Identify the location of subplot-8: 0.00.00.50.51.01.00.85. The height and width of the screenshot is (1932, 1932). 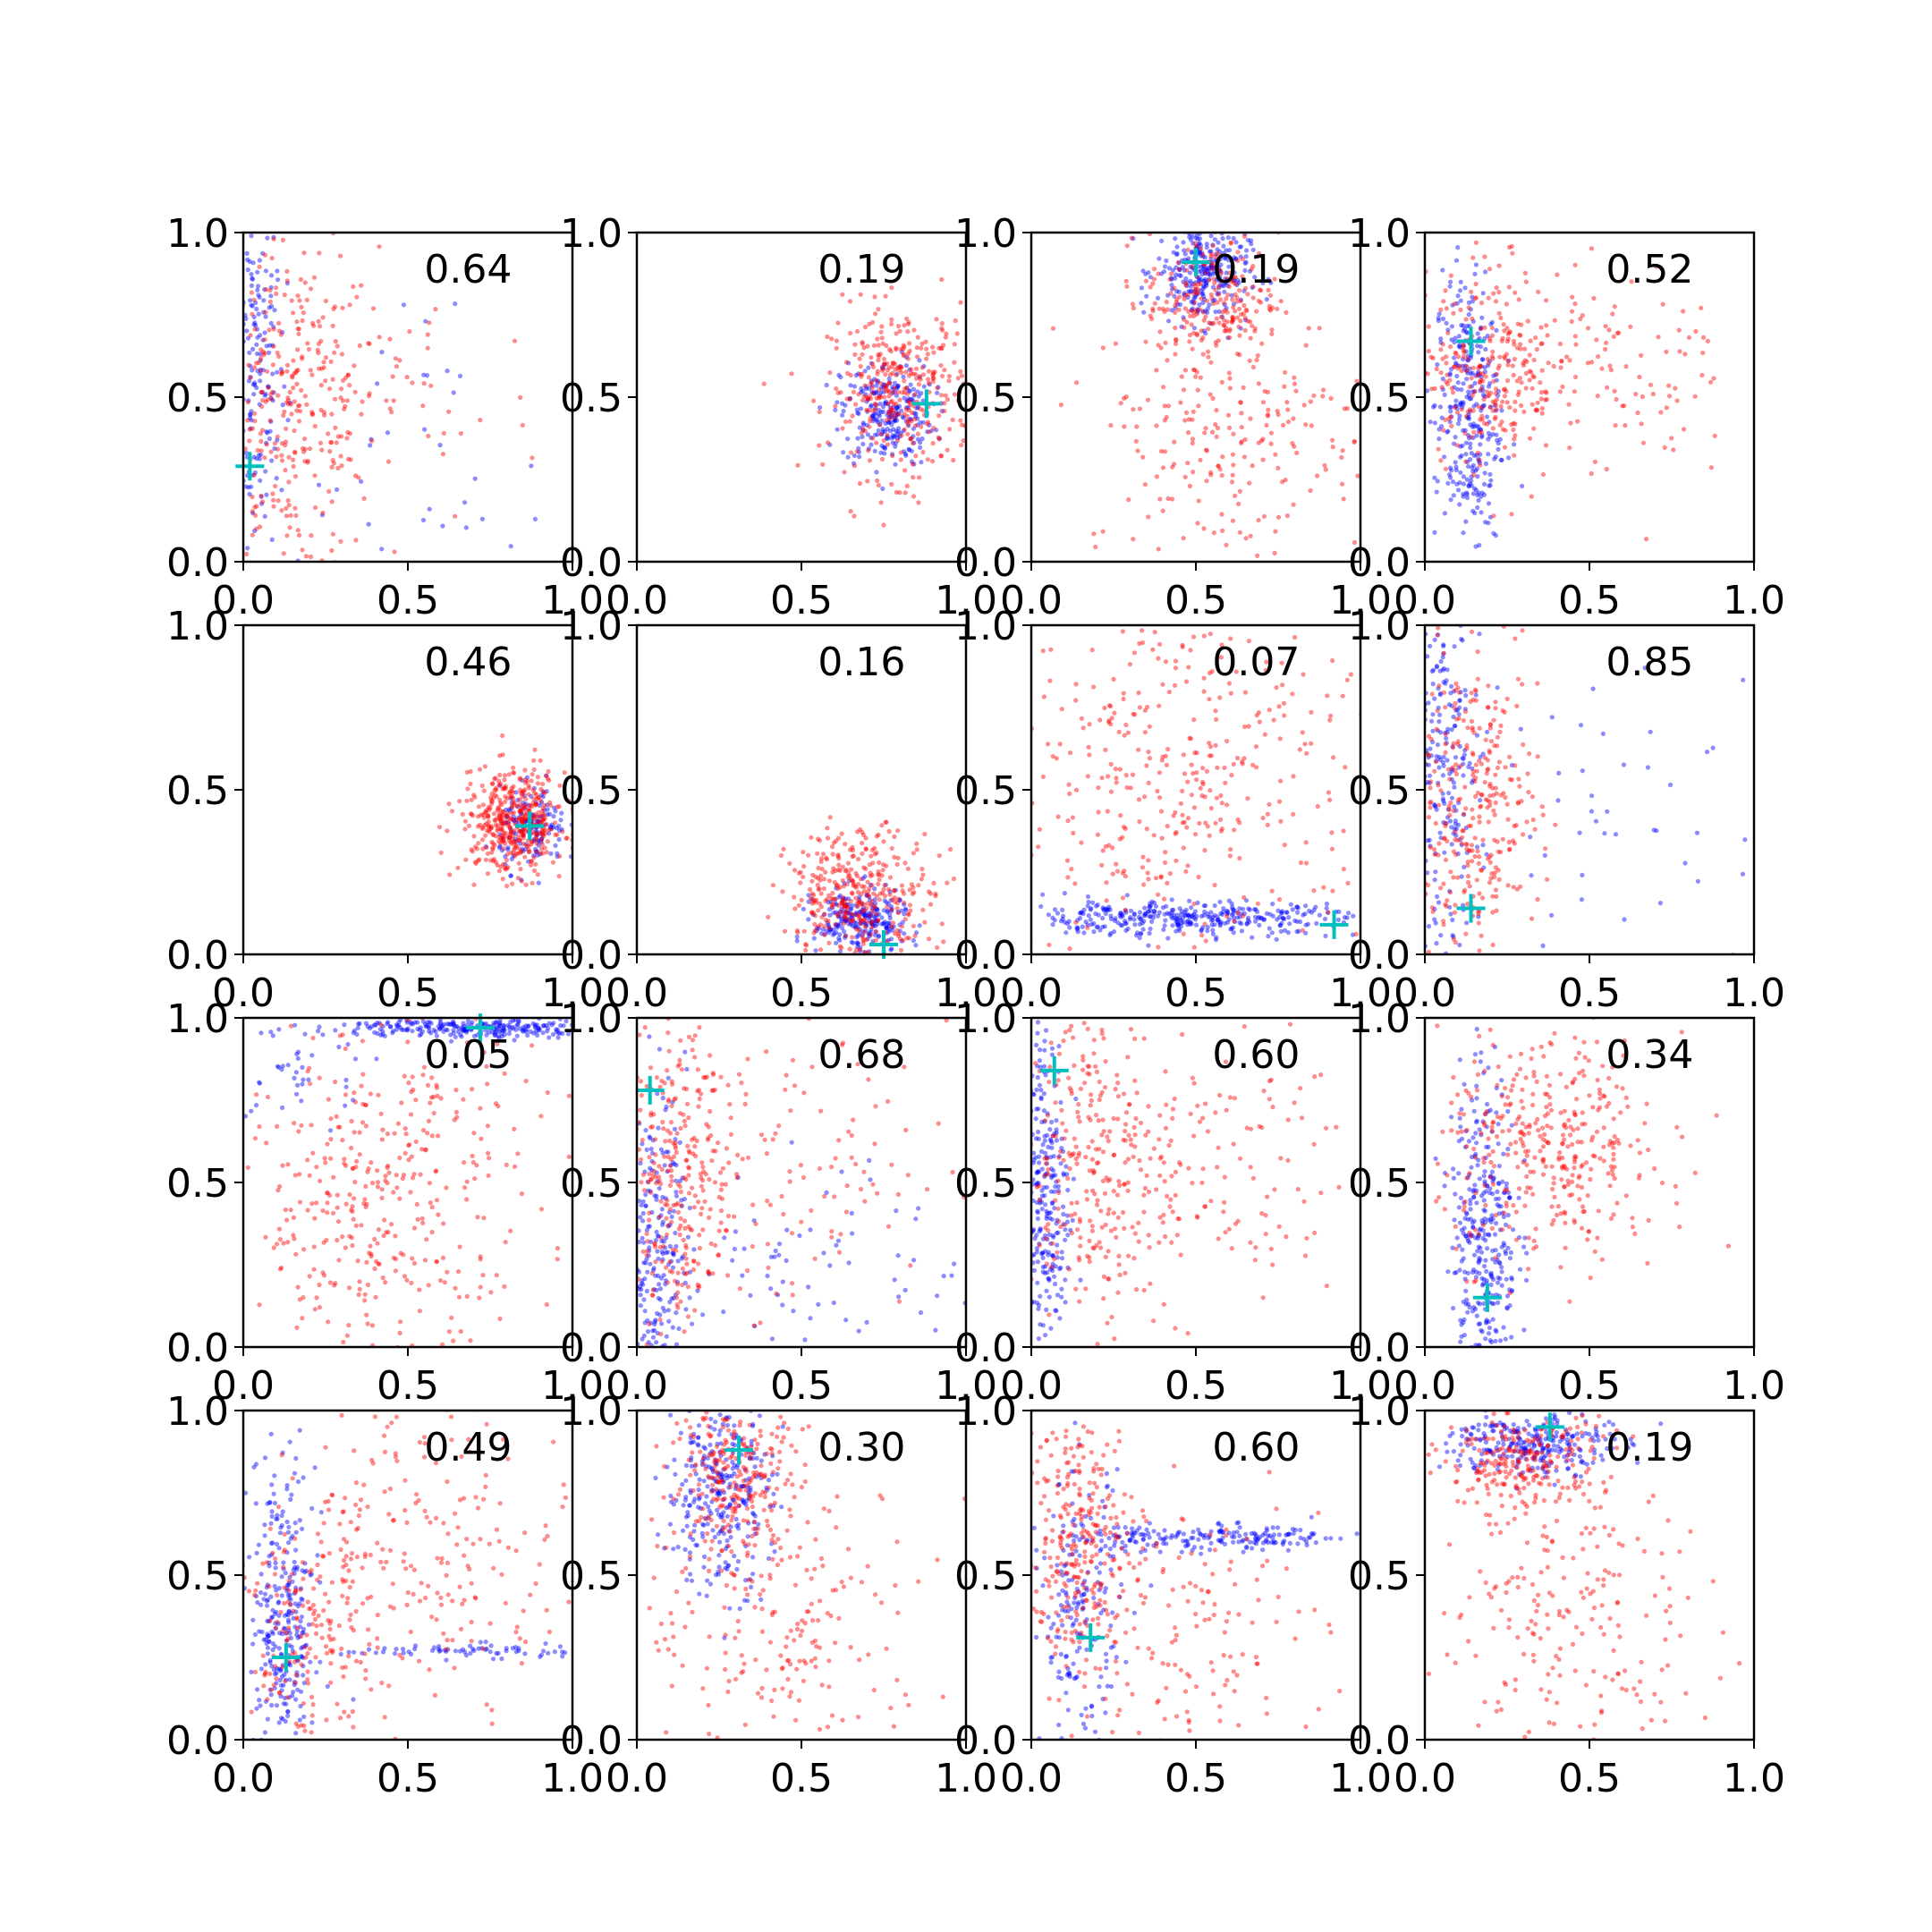
(1566, 810).